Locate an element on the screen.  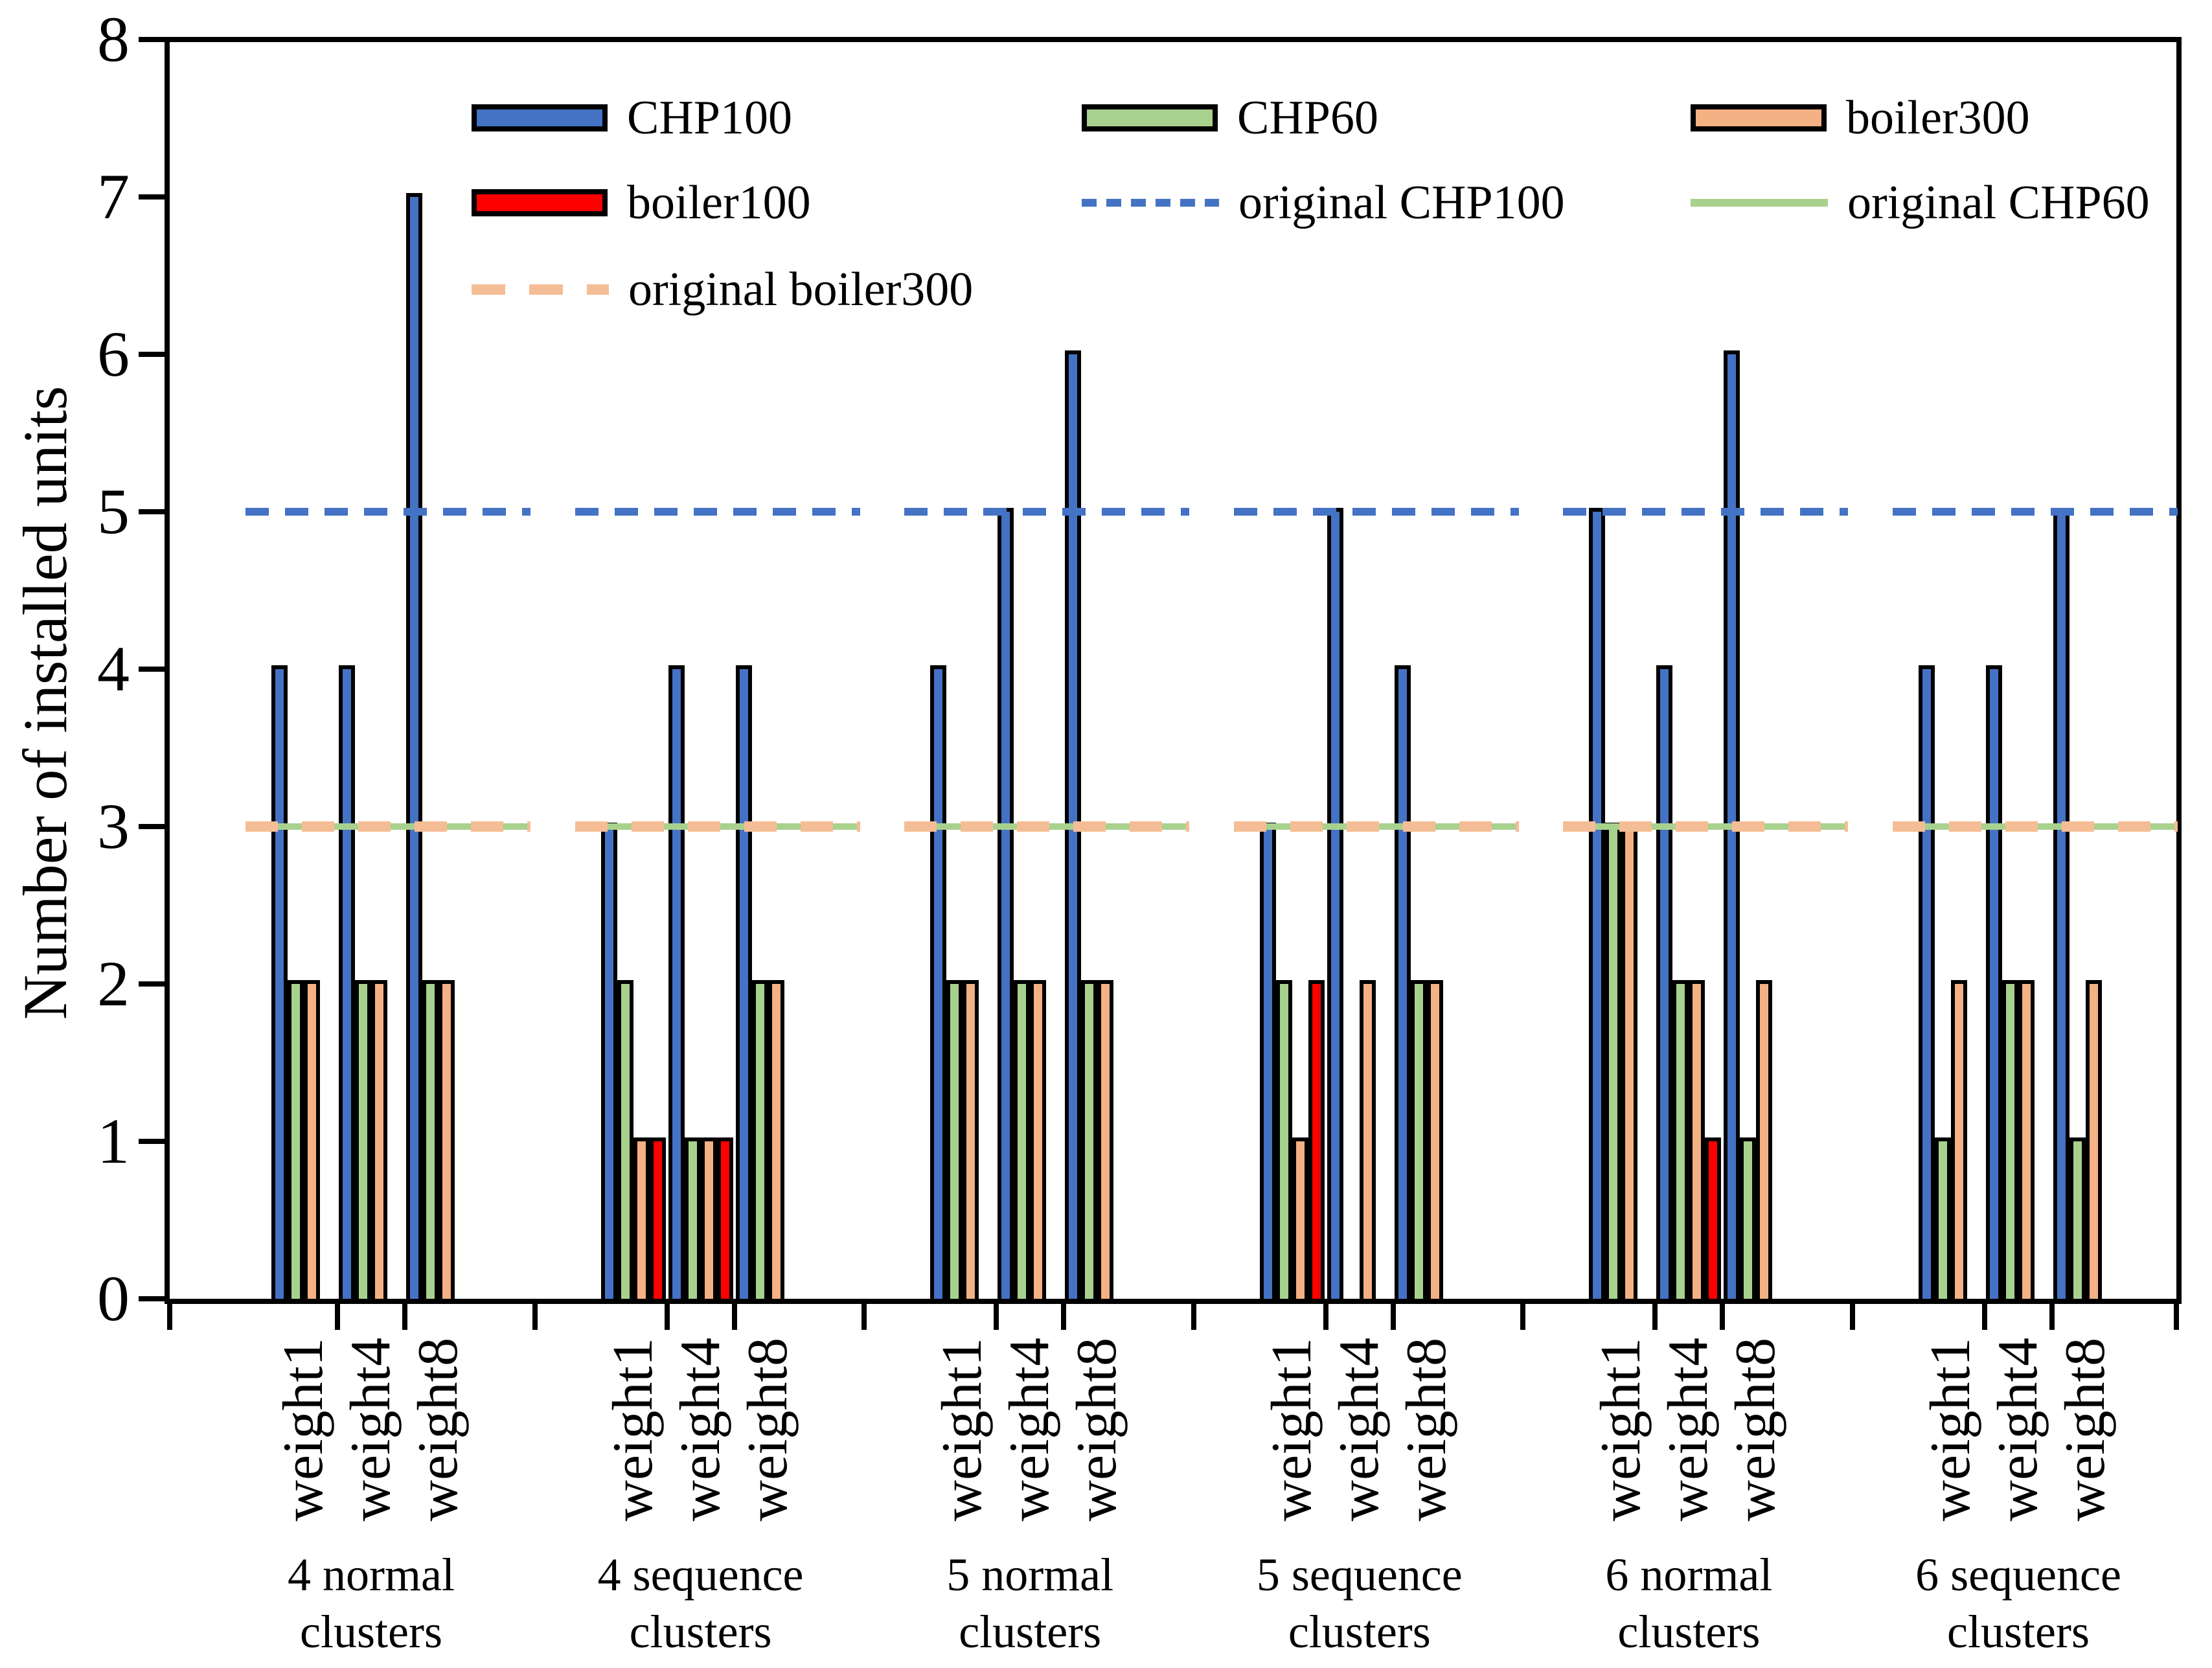
y-tick-label: 1 is located at coordinates (113, 1141).